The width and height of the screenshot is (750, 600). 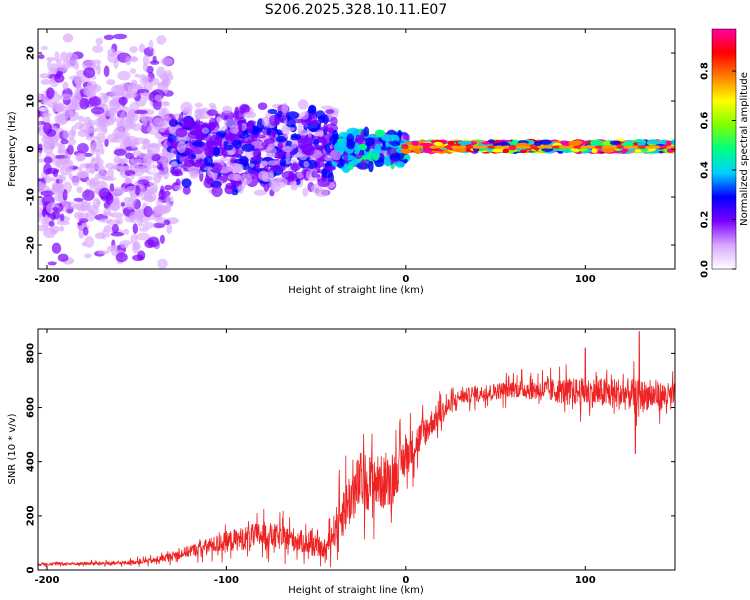 I want to click on spectrogram-xtick-label: -200, so click(x=46, y=279).